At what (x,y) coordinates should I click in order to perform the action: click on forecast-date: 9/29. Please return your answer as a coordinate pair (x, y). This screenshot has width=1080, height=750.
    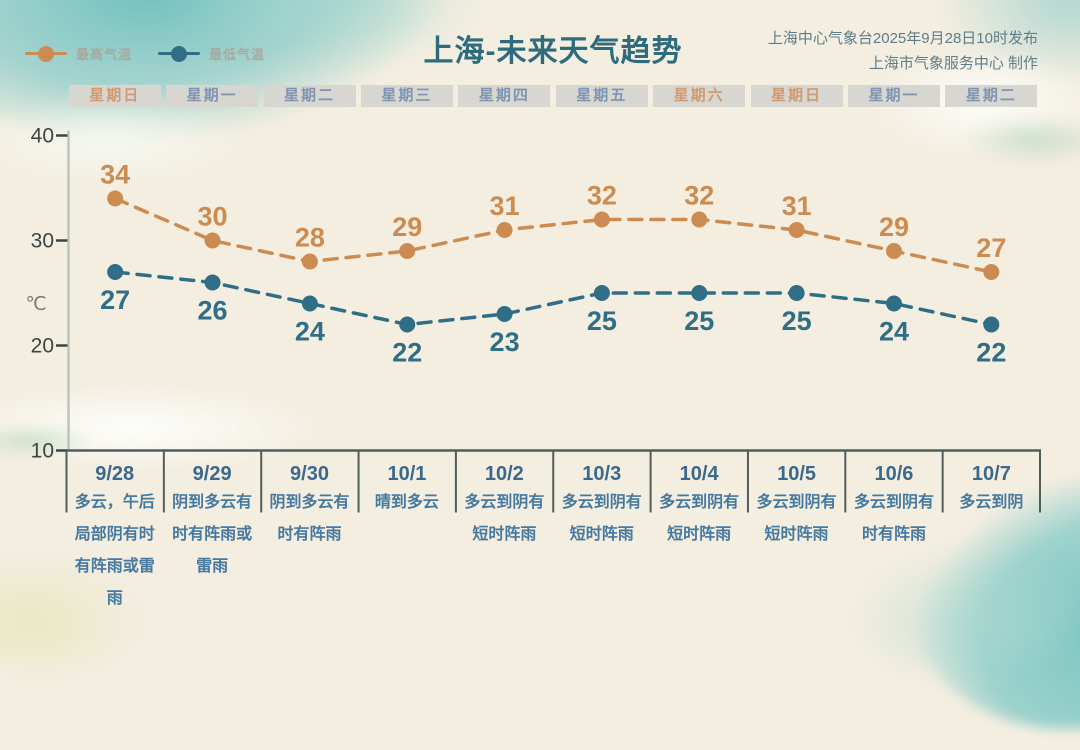
    Looking at the image, I should click on (212, 474).